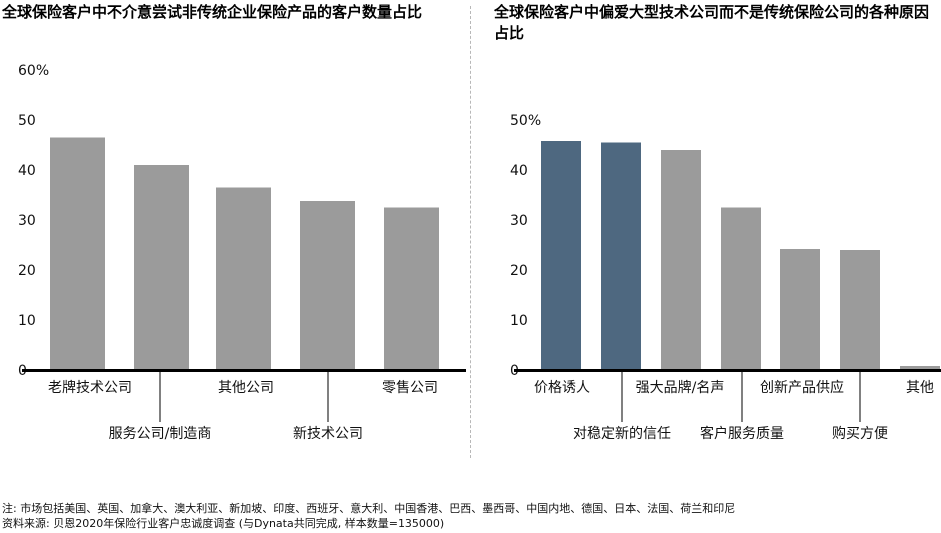 This screenshot has width=941, height=533. Describe the element at coordinates (27, 271) in the screenshot. I see `y-tick-label-0-2: 20` at that location.